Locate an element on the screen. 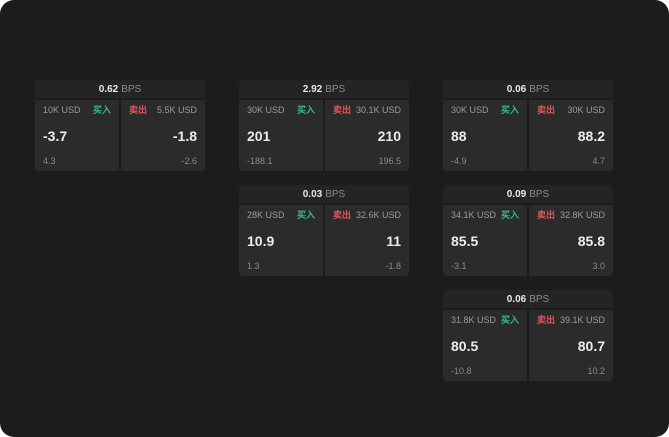  spread-header: 0.09 BPS is located at coordinates (528, 194).